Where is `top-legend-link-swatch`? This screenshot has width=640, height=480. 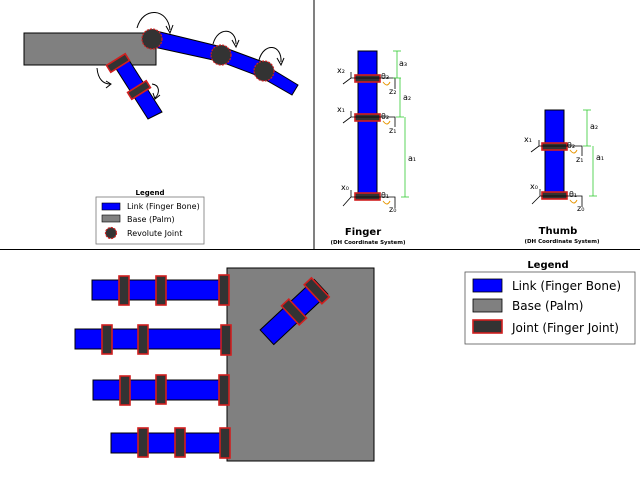
top-legend-link-swatch is located at coordinates (111, 206).